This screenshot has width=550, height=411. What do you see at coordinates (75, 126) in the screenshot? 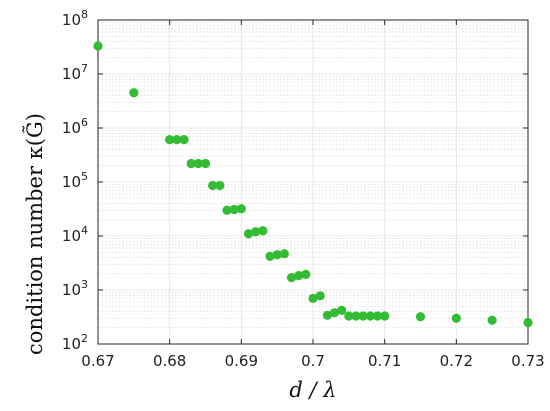
I see `y-tick-label: 10⁶` at bounding box center [75, 126].